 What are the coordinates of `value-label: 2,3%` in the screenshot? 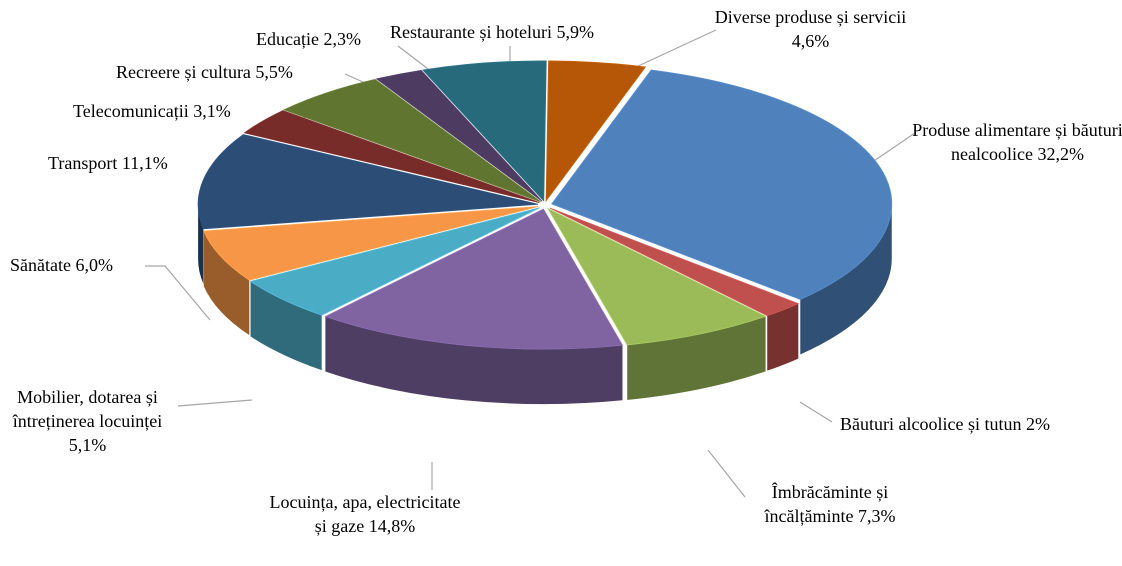 It's located at (342, 39).